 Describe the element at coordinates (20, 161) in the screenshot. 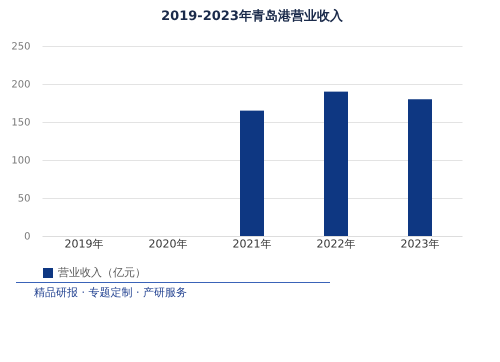

I see `y-tick-label: 100` at that location.